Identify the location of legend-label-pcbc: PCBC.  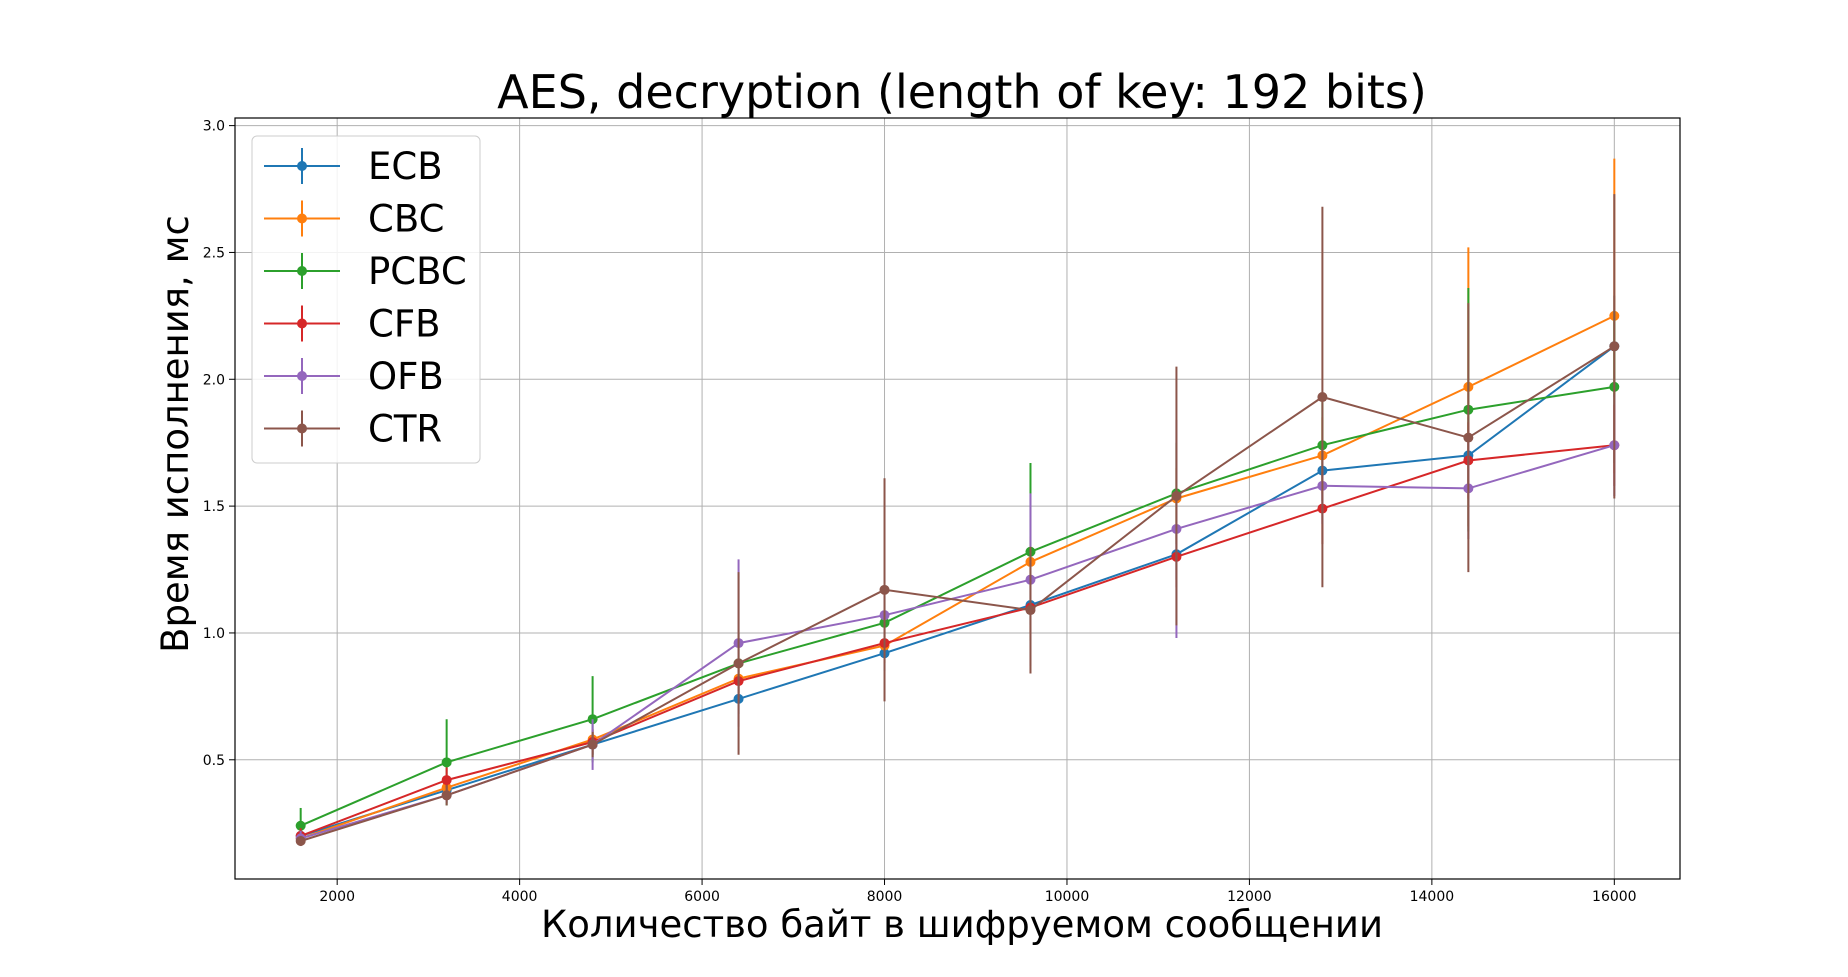
(417, 271).